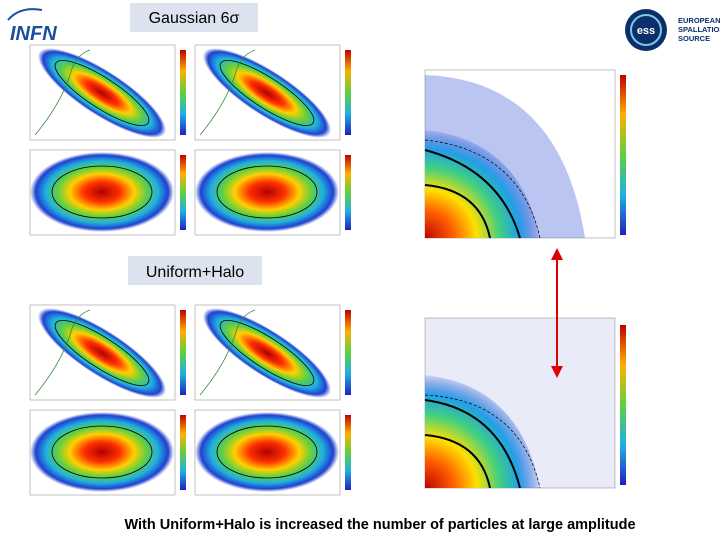  What do you see at coordinates (33, 34) in the screenshot?
I see `institute-name: INFN` at bounding box center [33, 34].